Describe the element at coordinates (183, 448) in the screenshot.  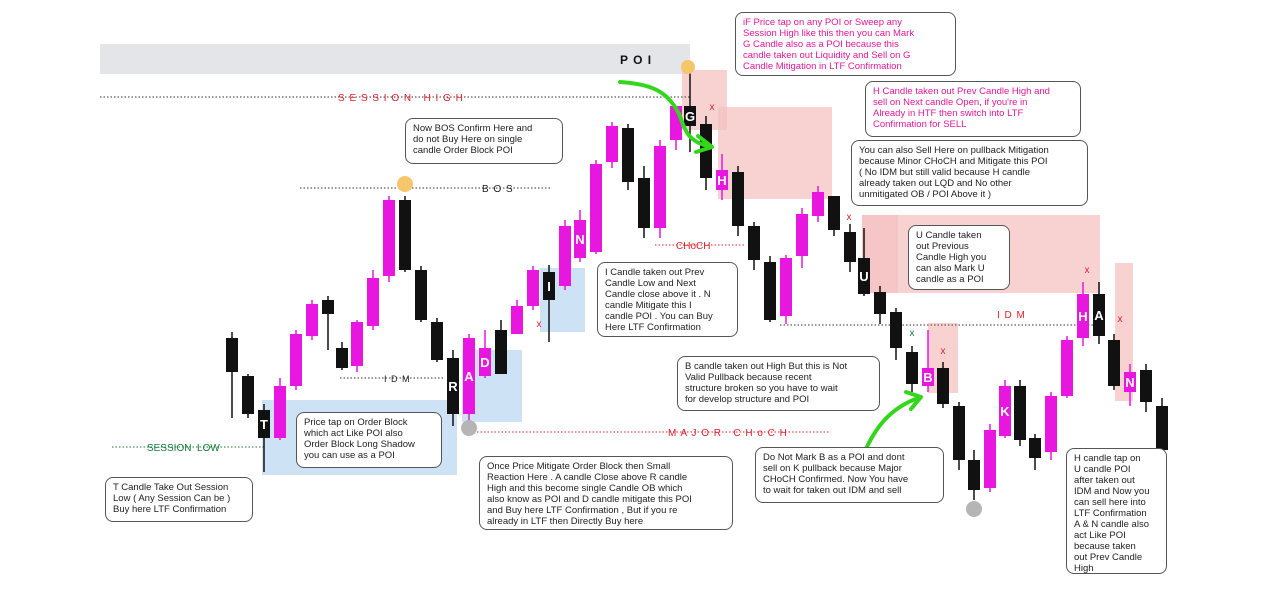
I see `session-low-label: SESSION LOW` at that location.